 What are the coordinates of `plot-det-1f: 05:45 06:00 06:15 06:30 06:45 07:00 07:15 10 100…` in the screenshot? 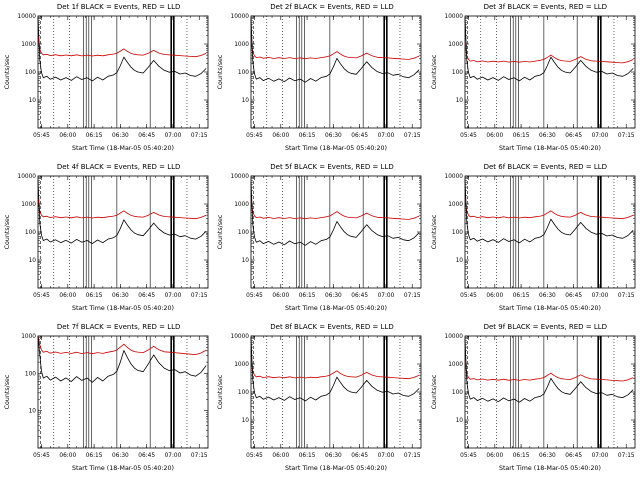 It's located at (106, 83).